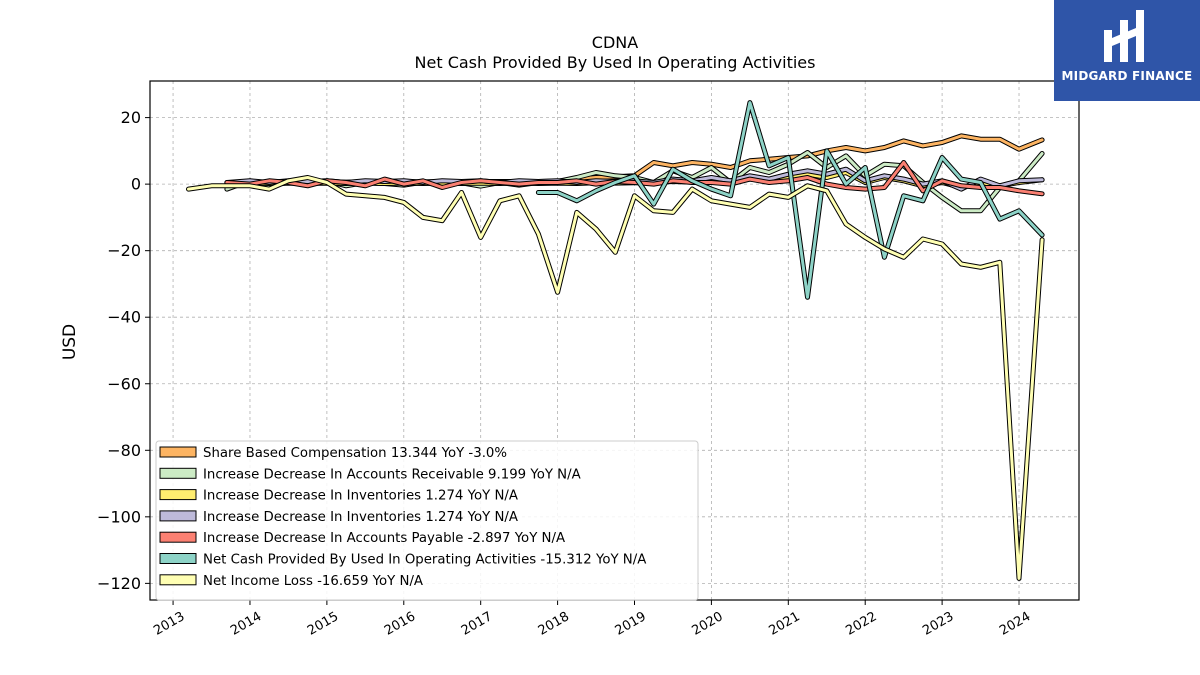 This screenshot has width=1200, height=675. What do you see at coordinates (136, 184) in the screenshot?
I see `y-tick-label: 0` at bounding box center [136, 184].